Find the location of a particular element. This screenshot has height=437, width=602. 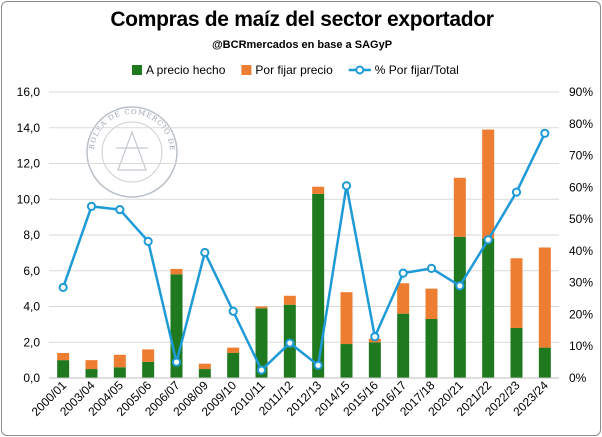

y2-tick-label: 80% is located at coordinates (581, 124).